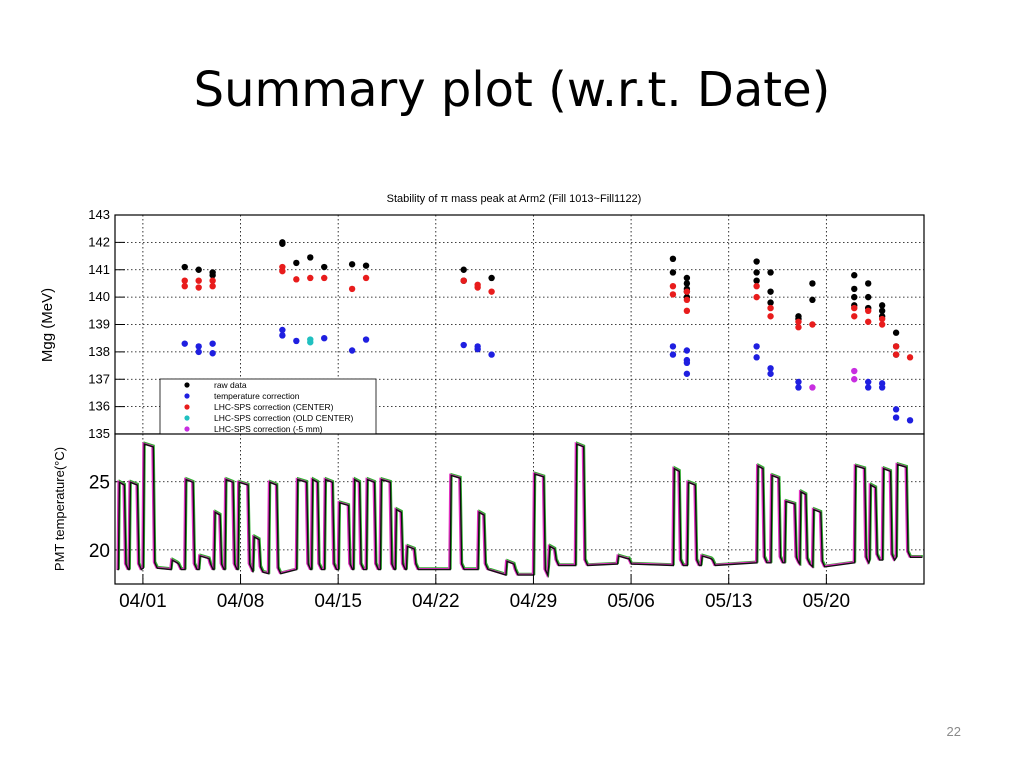  What do you see at coordinates (99, 483) in the screenshot?
I see `y-tick-label: 25` at bounding box center [99, 483].